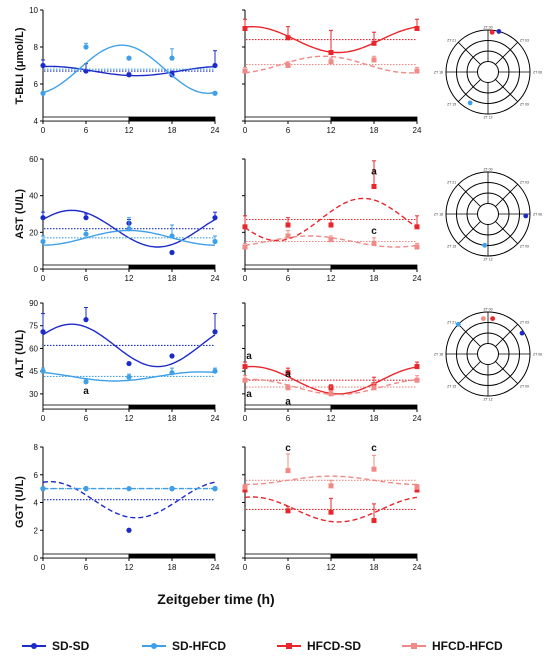 The image size is (550, 664). Describe the element at coordinates (36, 84) in the screenshot. I see `y-tick-label: 6` at that location.